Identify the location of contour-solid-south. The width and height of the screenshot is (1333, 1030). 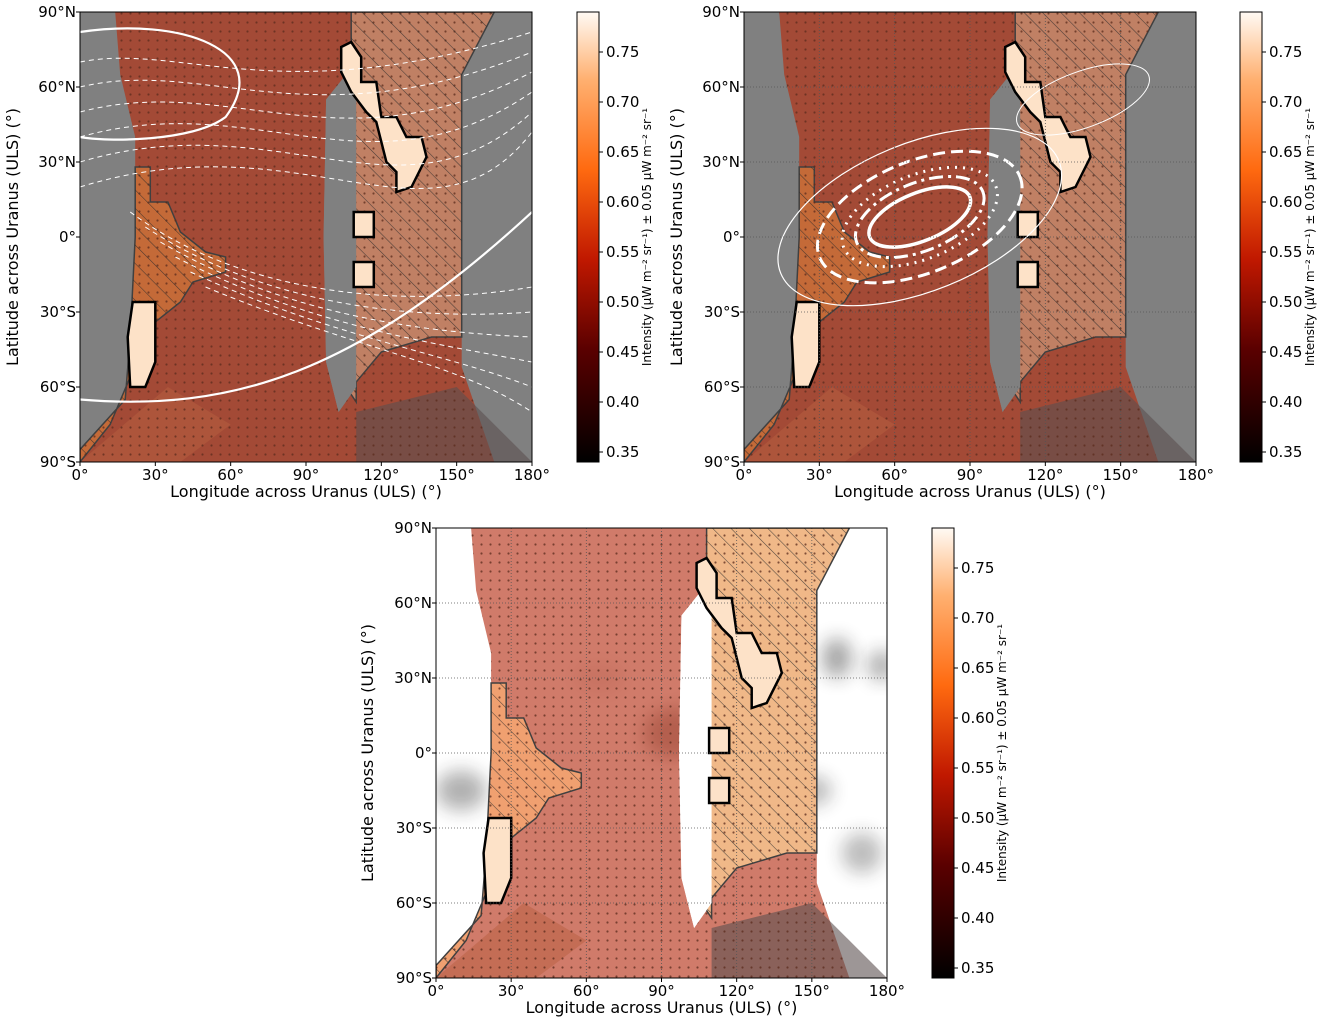
(306, 307).